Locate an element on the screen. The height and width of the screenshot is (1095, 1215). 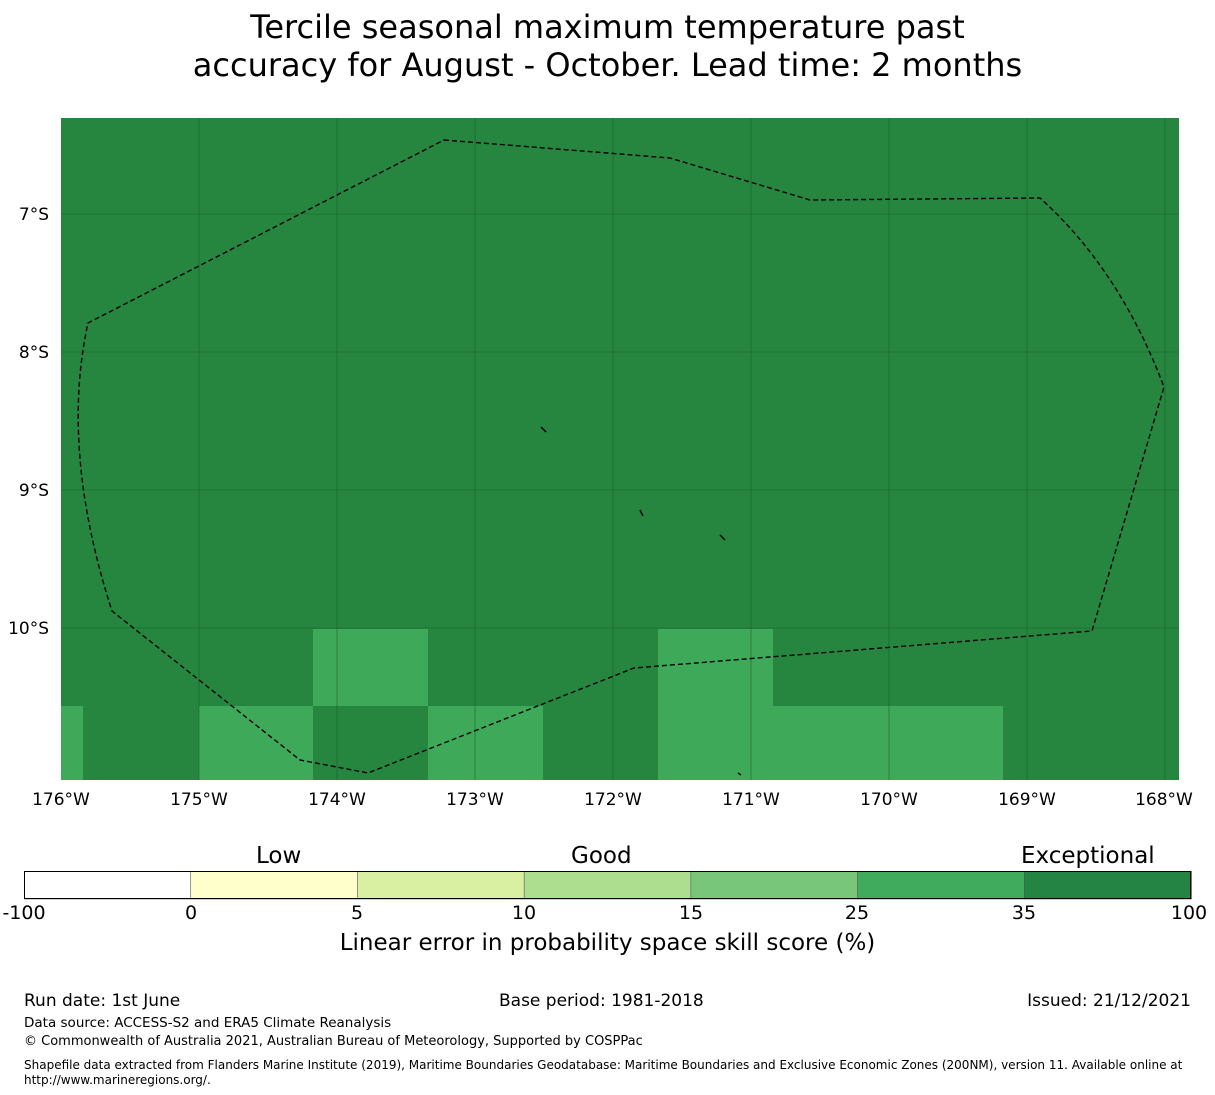
colorbar is located at coordinates (608, 885).